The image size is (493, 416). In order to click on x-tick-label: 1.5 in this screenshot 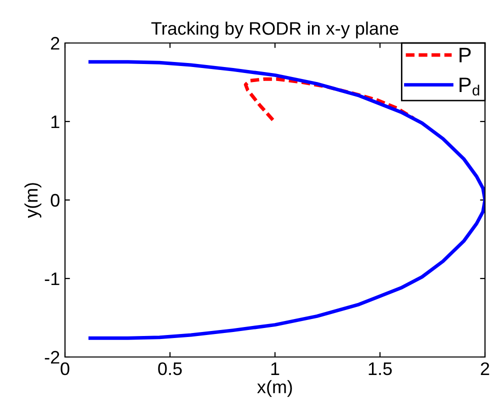, I will do `click(380, 369)`.